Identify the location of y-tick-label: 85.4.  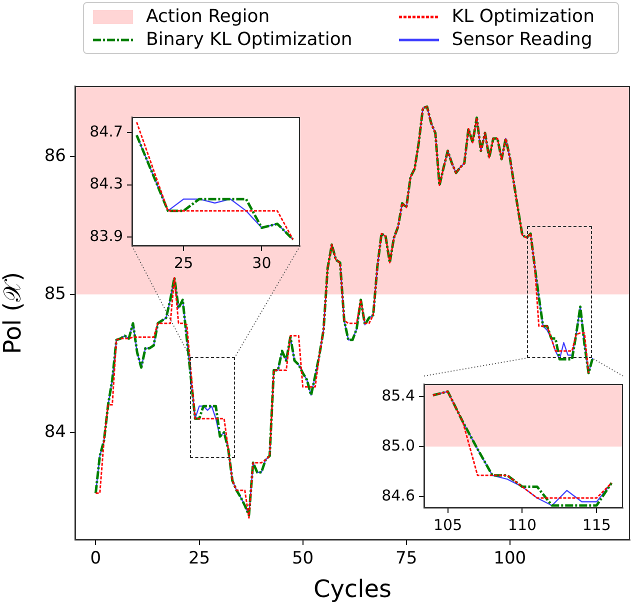
(398, 395).